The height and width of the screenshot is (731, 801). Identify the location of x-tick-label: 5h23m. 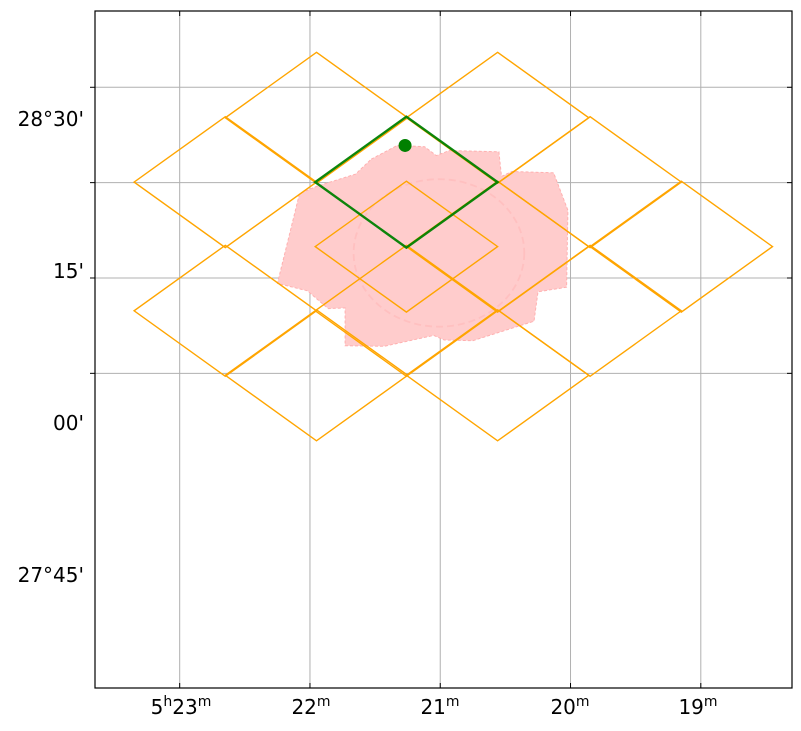
(181, 706).